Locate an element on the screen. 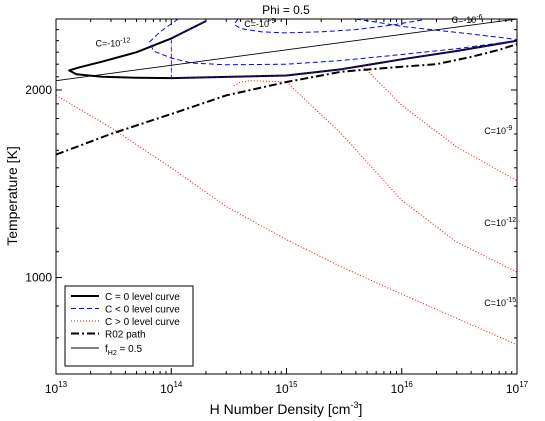 The height and width of the screenshot is (421, 545). legend-label-2-main: C > 0 level curve is located at coordinates (142, 322).